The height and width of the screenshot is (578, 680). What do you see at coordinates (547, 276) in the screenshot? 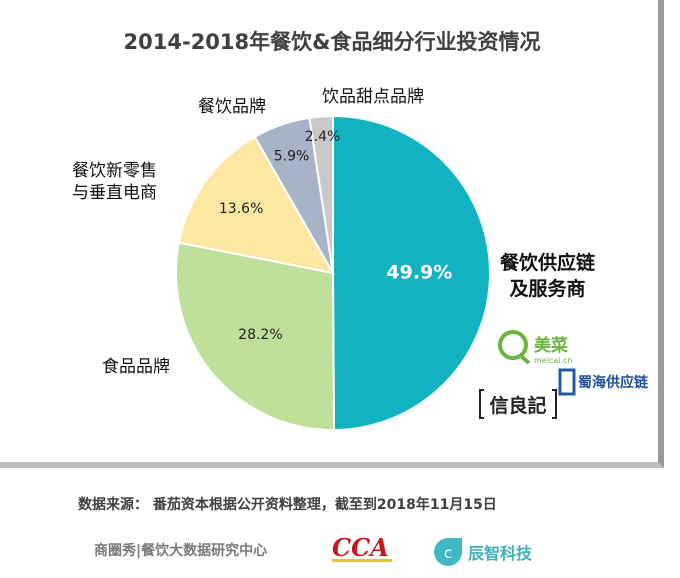
I see `label-supply: 餐饮供应链 及服务商` at bounding box center [547, 276].